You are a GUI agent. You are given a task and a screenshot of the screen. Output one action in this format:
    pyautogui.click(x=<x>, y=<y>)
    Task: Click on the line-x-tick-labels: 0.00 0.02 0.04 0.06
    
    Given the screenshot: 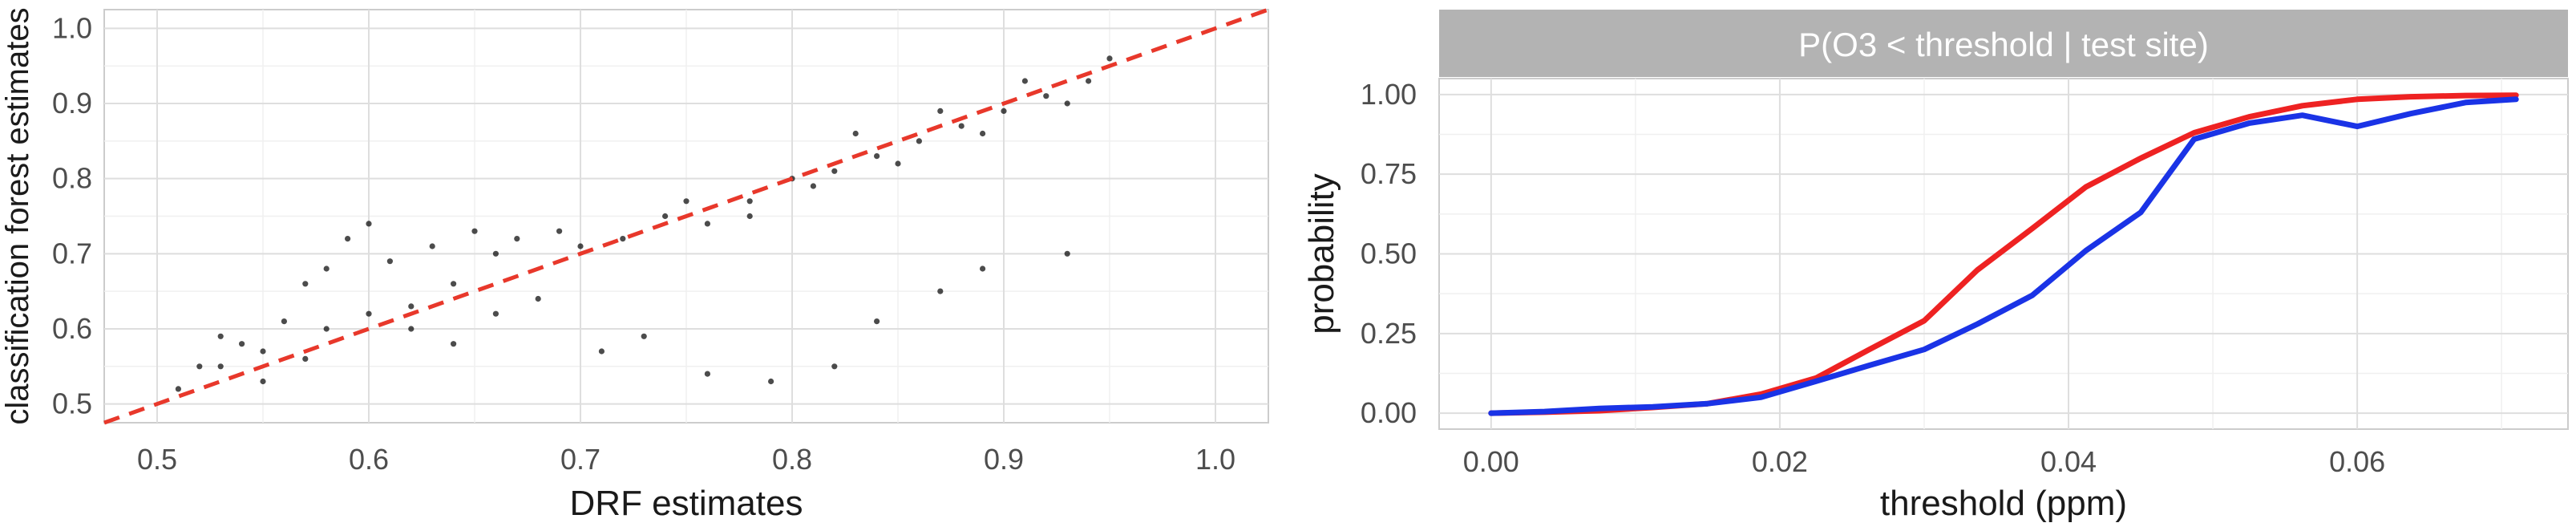 What is the action you would take?
    pyautogui.click(x=1924, y=461)
    